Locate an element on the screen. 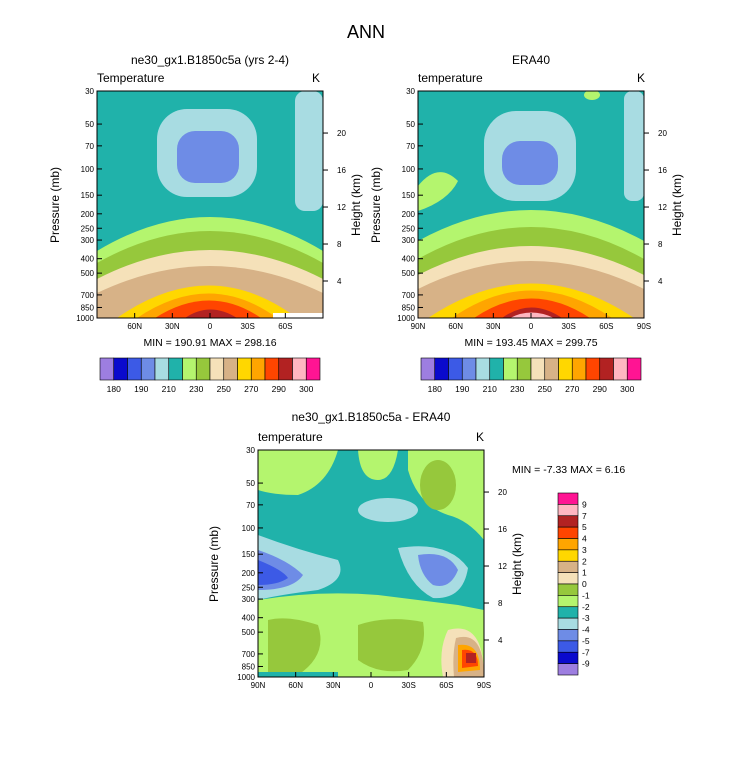  colorbar-label: 190 is located at coordinates (141, 389).